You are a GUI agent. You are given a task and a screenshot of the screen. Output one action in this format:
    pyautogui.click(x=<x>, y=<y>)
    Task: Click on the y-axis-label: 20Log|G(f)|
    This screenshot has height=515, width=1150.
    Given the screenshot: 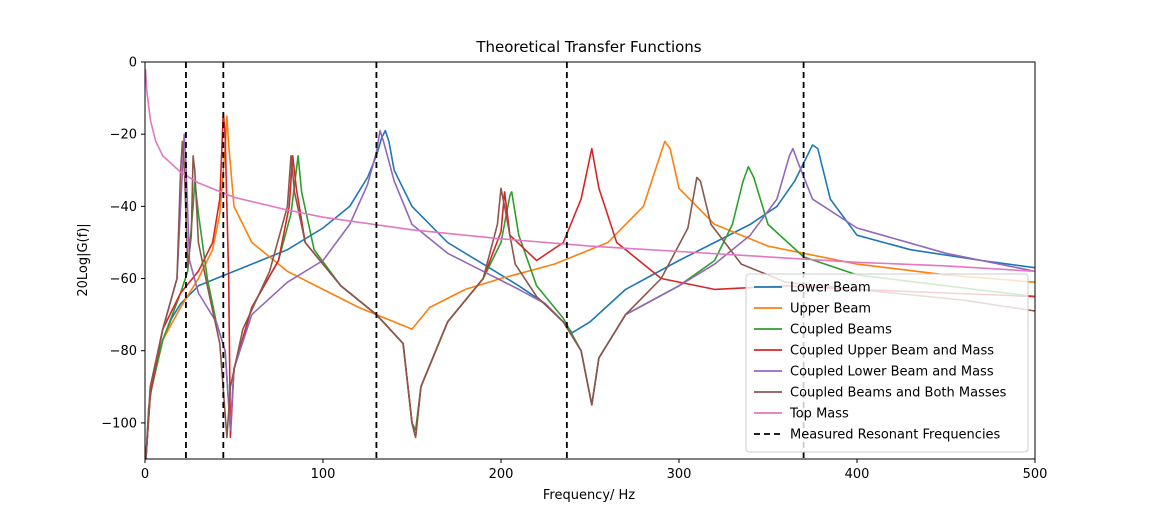 What is the action you would take?
    pyautogui.click(x=83, y=259)
    